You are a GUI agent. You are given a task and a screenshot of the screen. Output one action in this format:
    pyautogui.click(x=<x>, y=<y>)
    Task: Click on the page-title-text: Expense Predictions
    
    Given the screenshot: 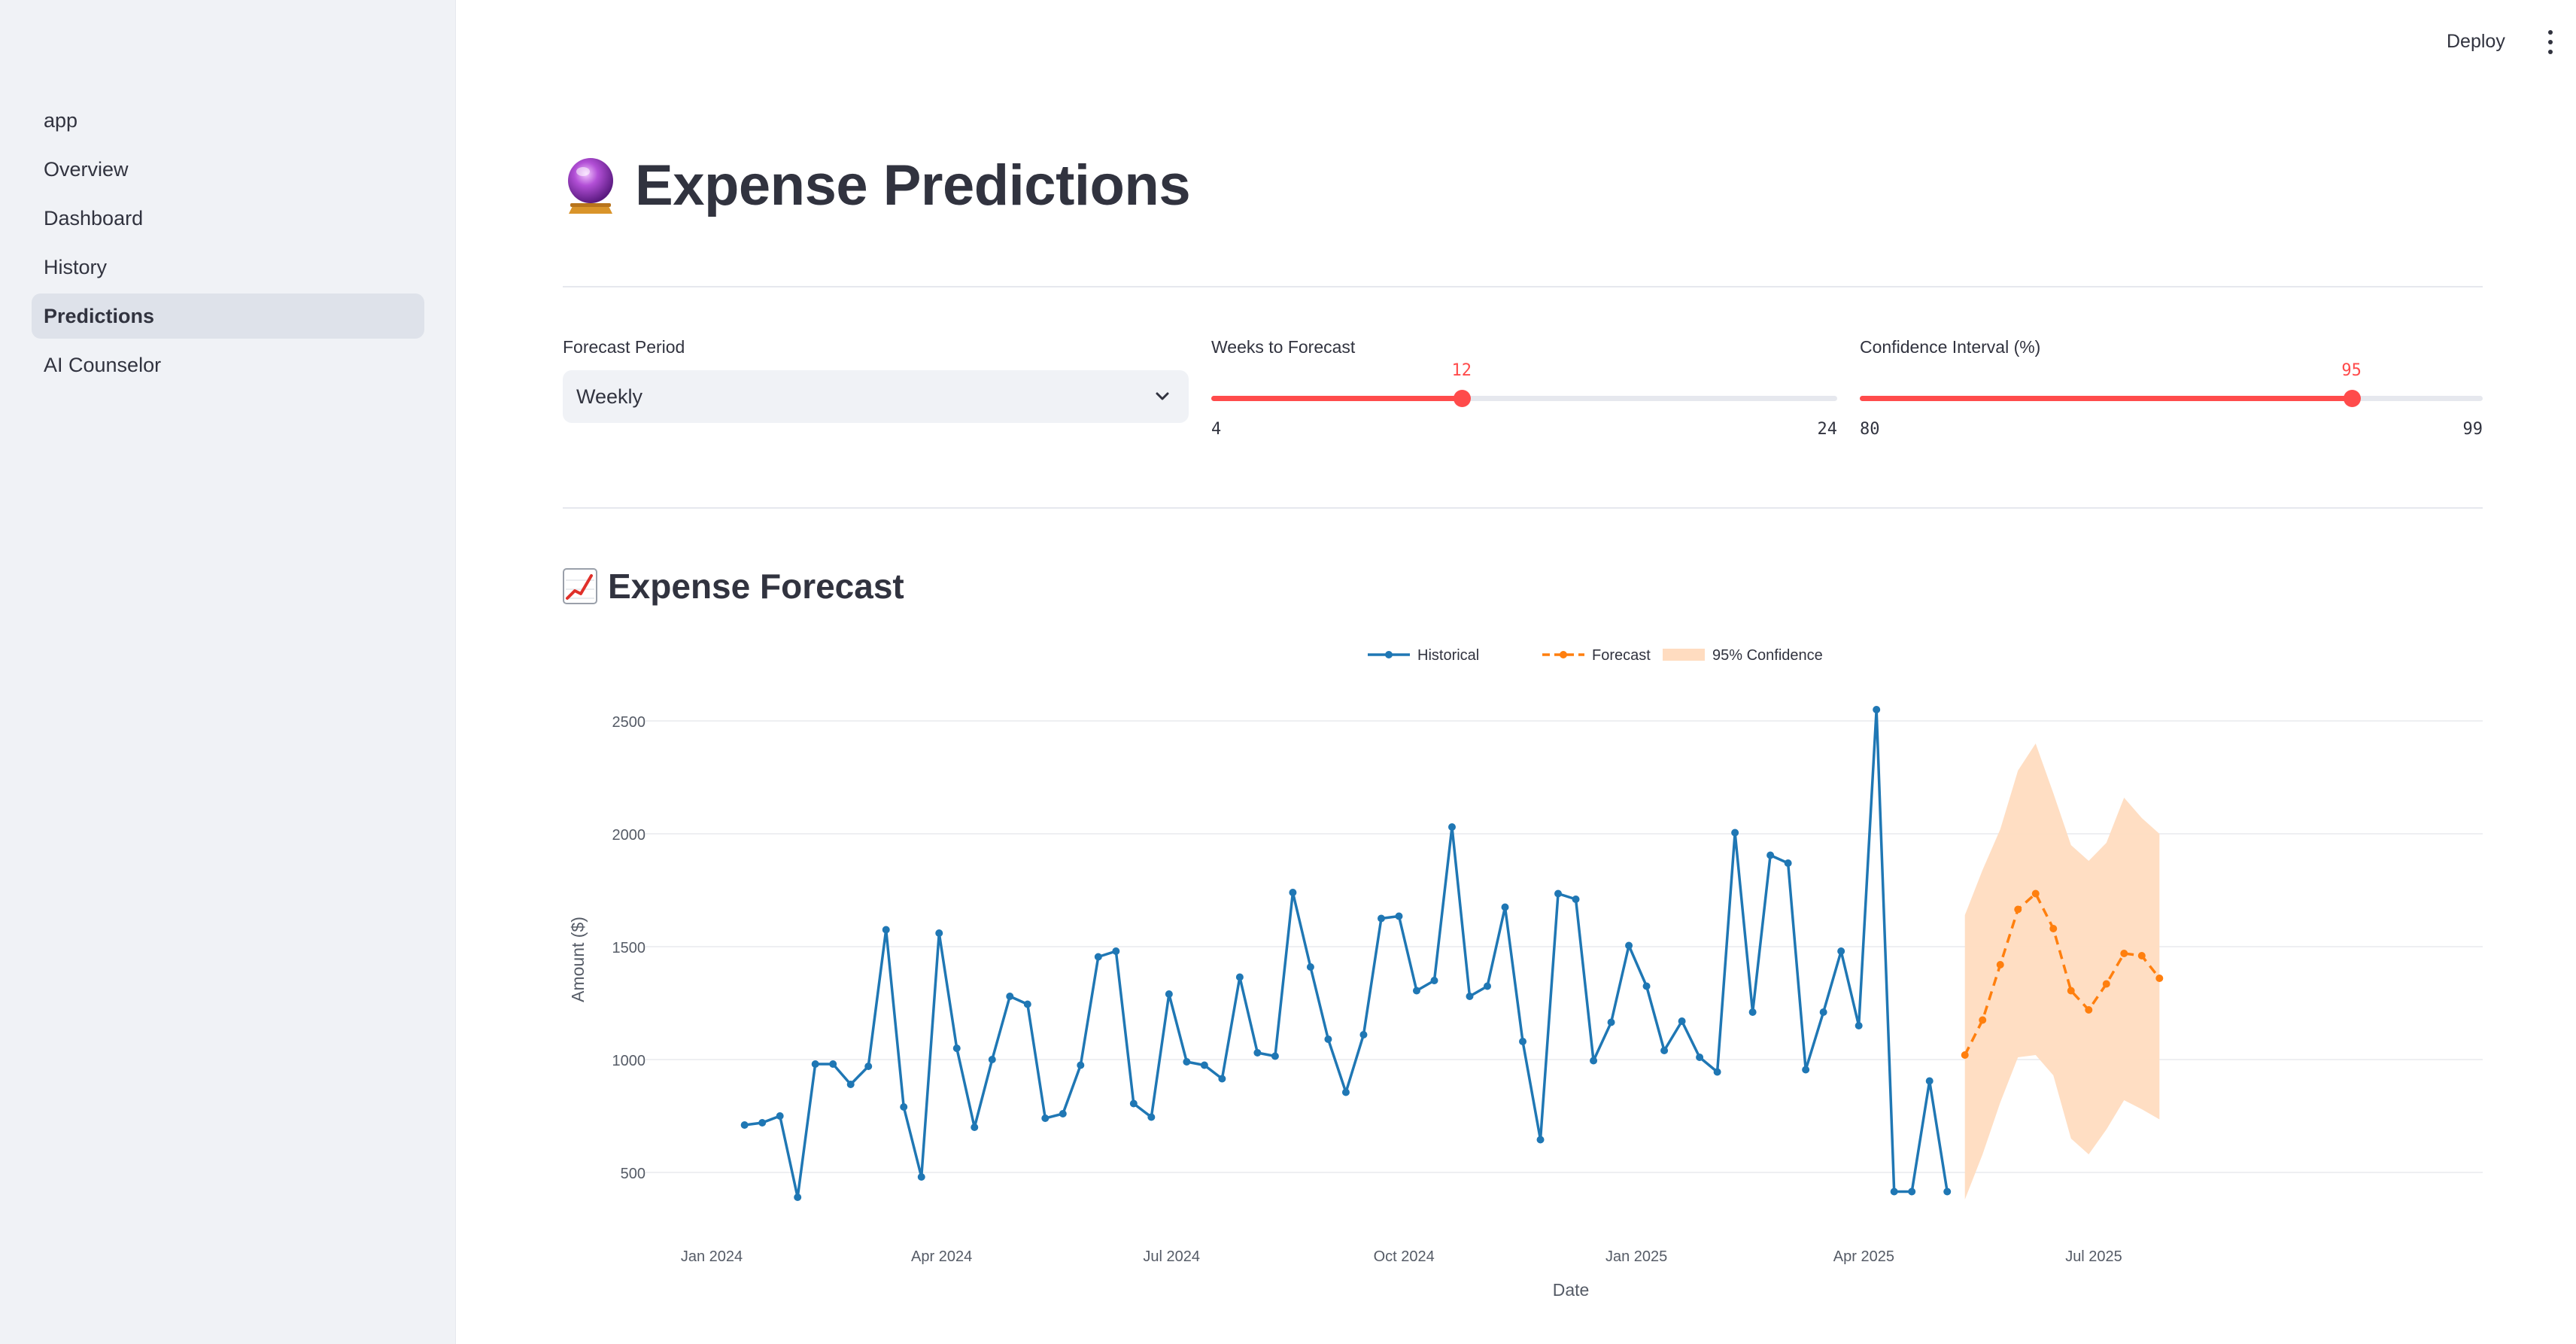 What is the action you would take?
    pyautogui.click(x=913, y=185)
    